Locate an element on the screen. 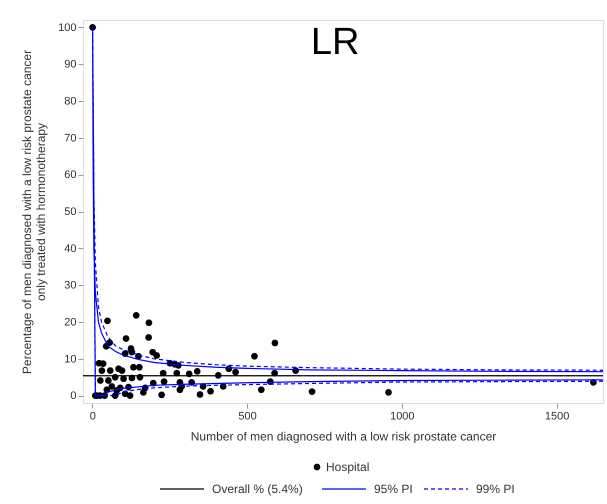  x-axis-title: Number of men diagnosed with a low risk prostate cancer is located at coordinates (343, 437).